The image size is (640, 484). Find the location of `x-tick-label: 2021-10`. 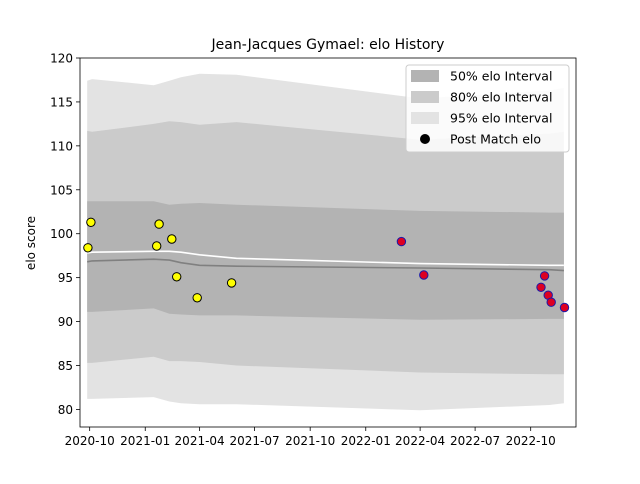

x-tick-label: 2021-10 is located at coordinates (310, 441).